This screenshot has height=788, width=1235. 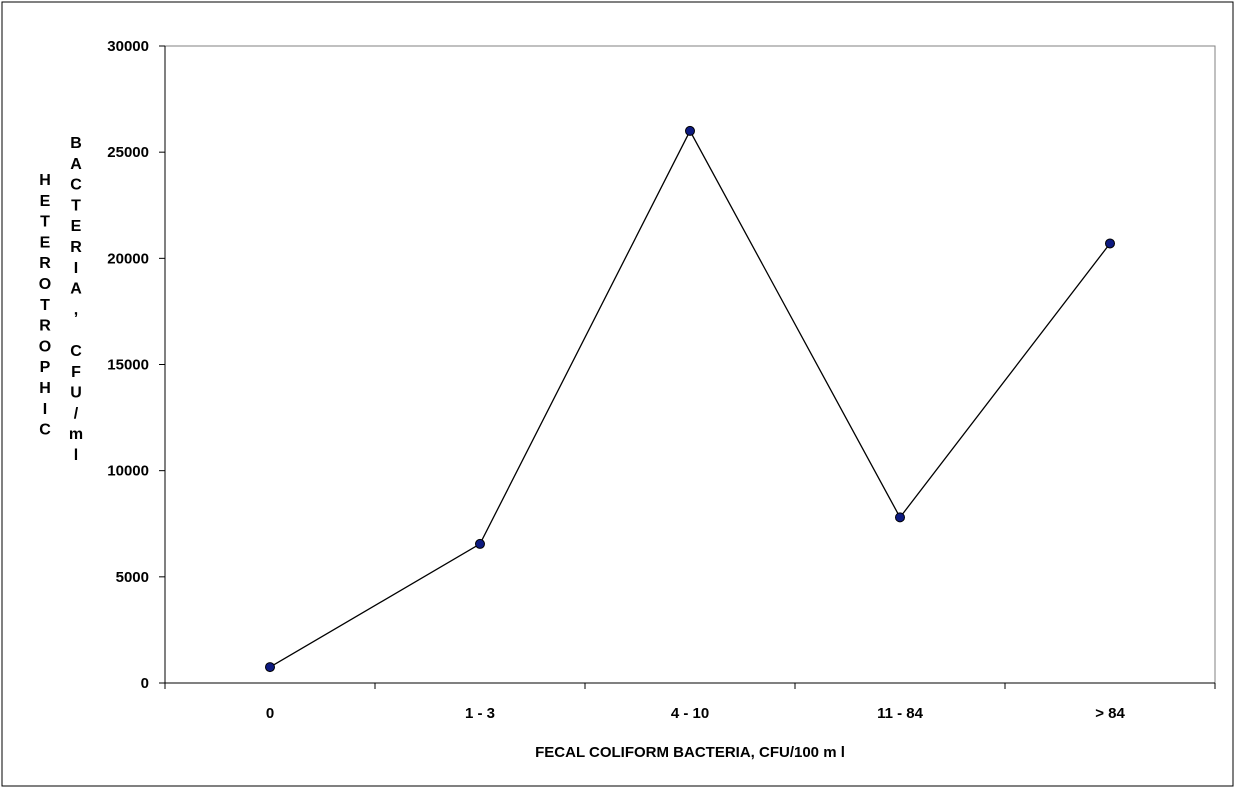 I want to click on x-tick-label: 0, so click(x=270, y=713).